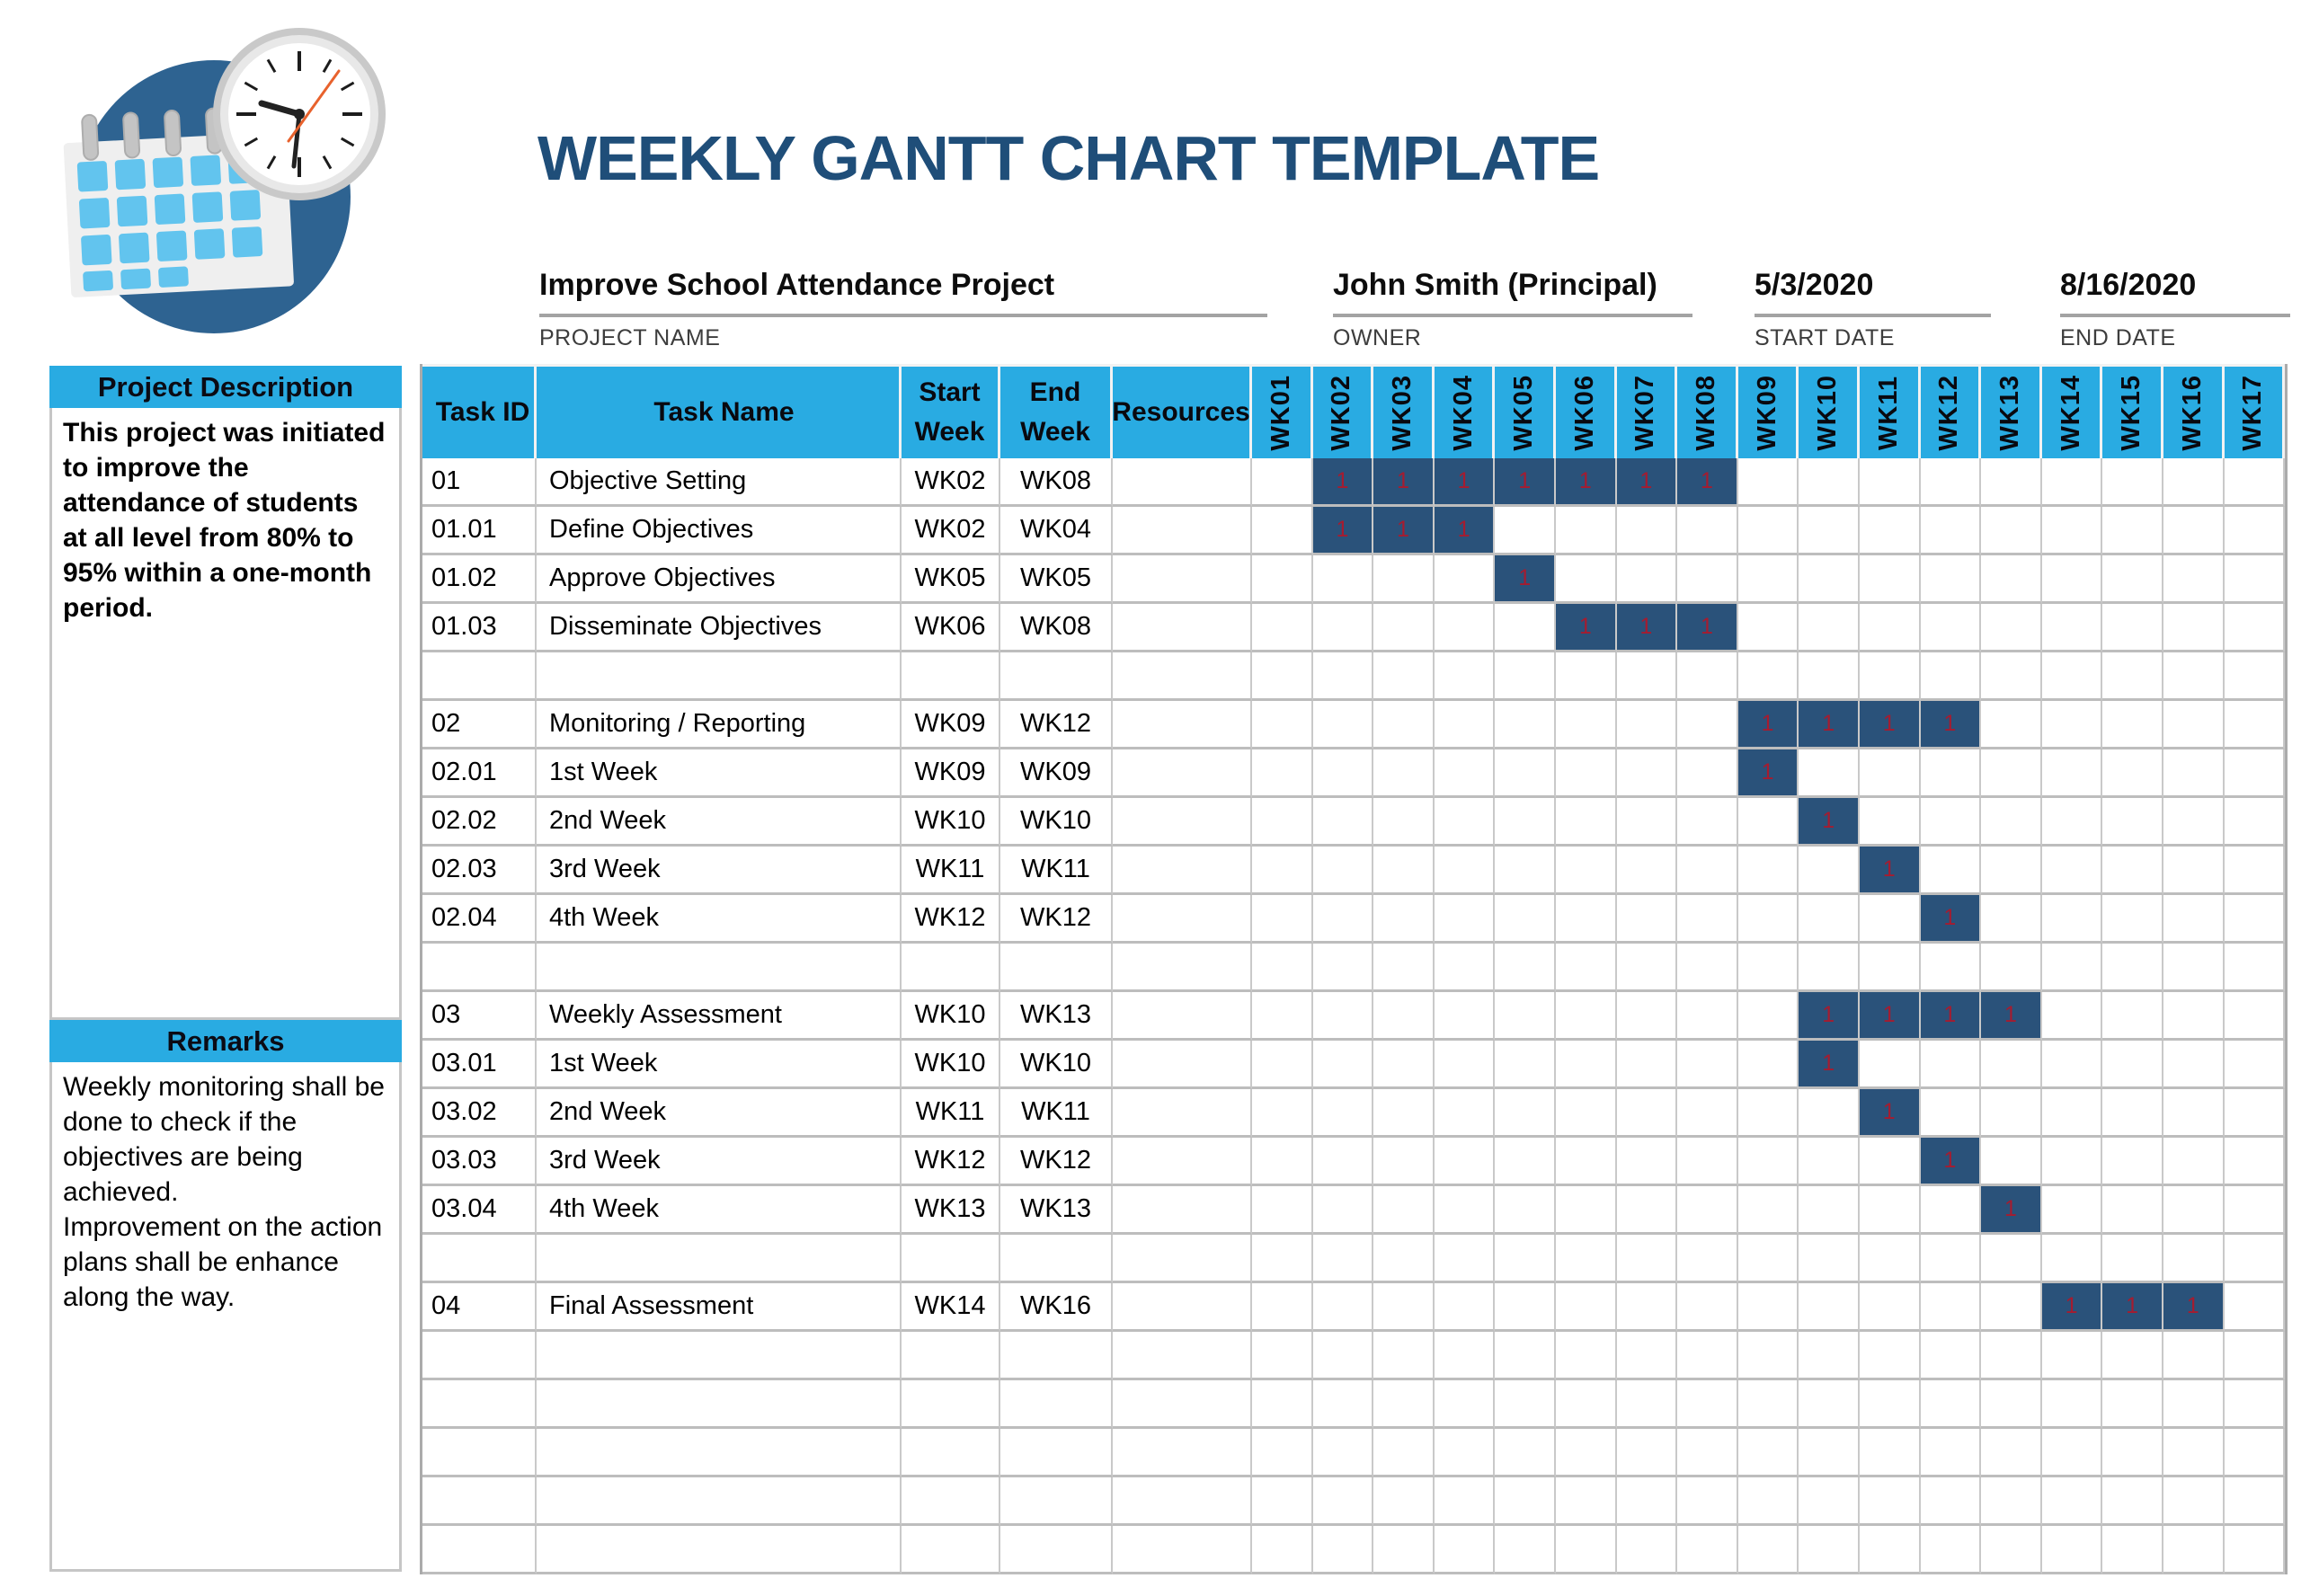 The height and width of the screenshot is (1596, 2301). What do you see at coordinates (951, 1113) in the screenshot?
I see `start-week-cell: WK11` at bounding box center [951, 1113].